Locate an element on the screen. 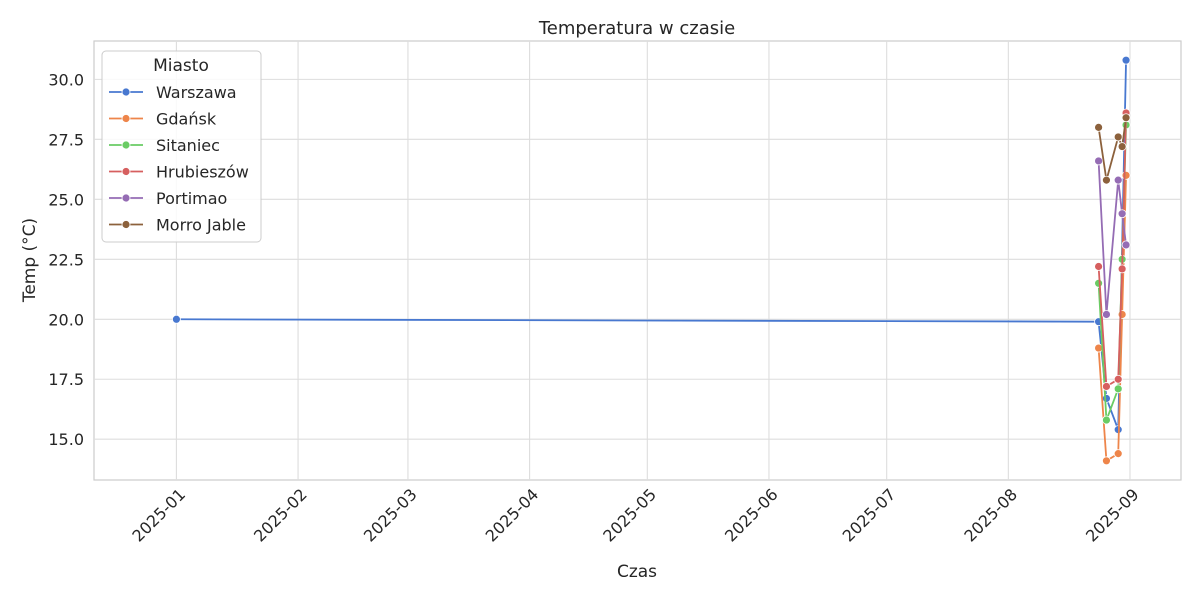  x-axis-title: Czas is located at coordinates (637, 572).